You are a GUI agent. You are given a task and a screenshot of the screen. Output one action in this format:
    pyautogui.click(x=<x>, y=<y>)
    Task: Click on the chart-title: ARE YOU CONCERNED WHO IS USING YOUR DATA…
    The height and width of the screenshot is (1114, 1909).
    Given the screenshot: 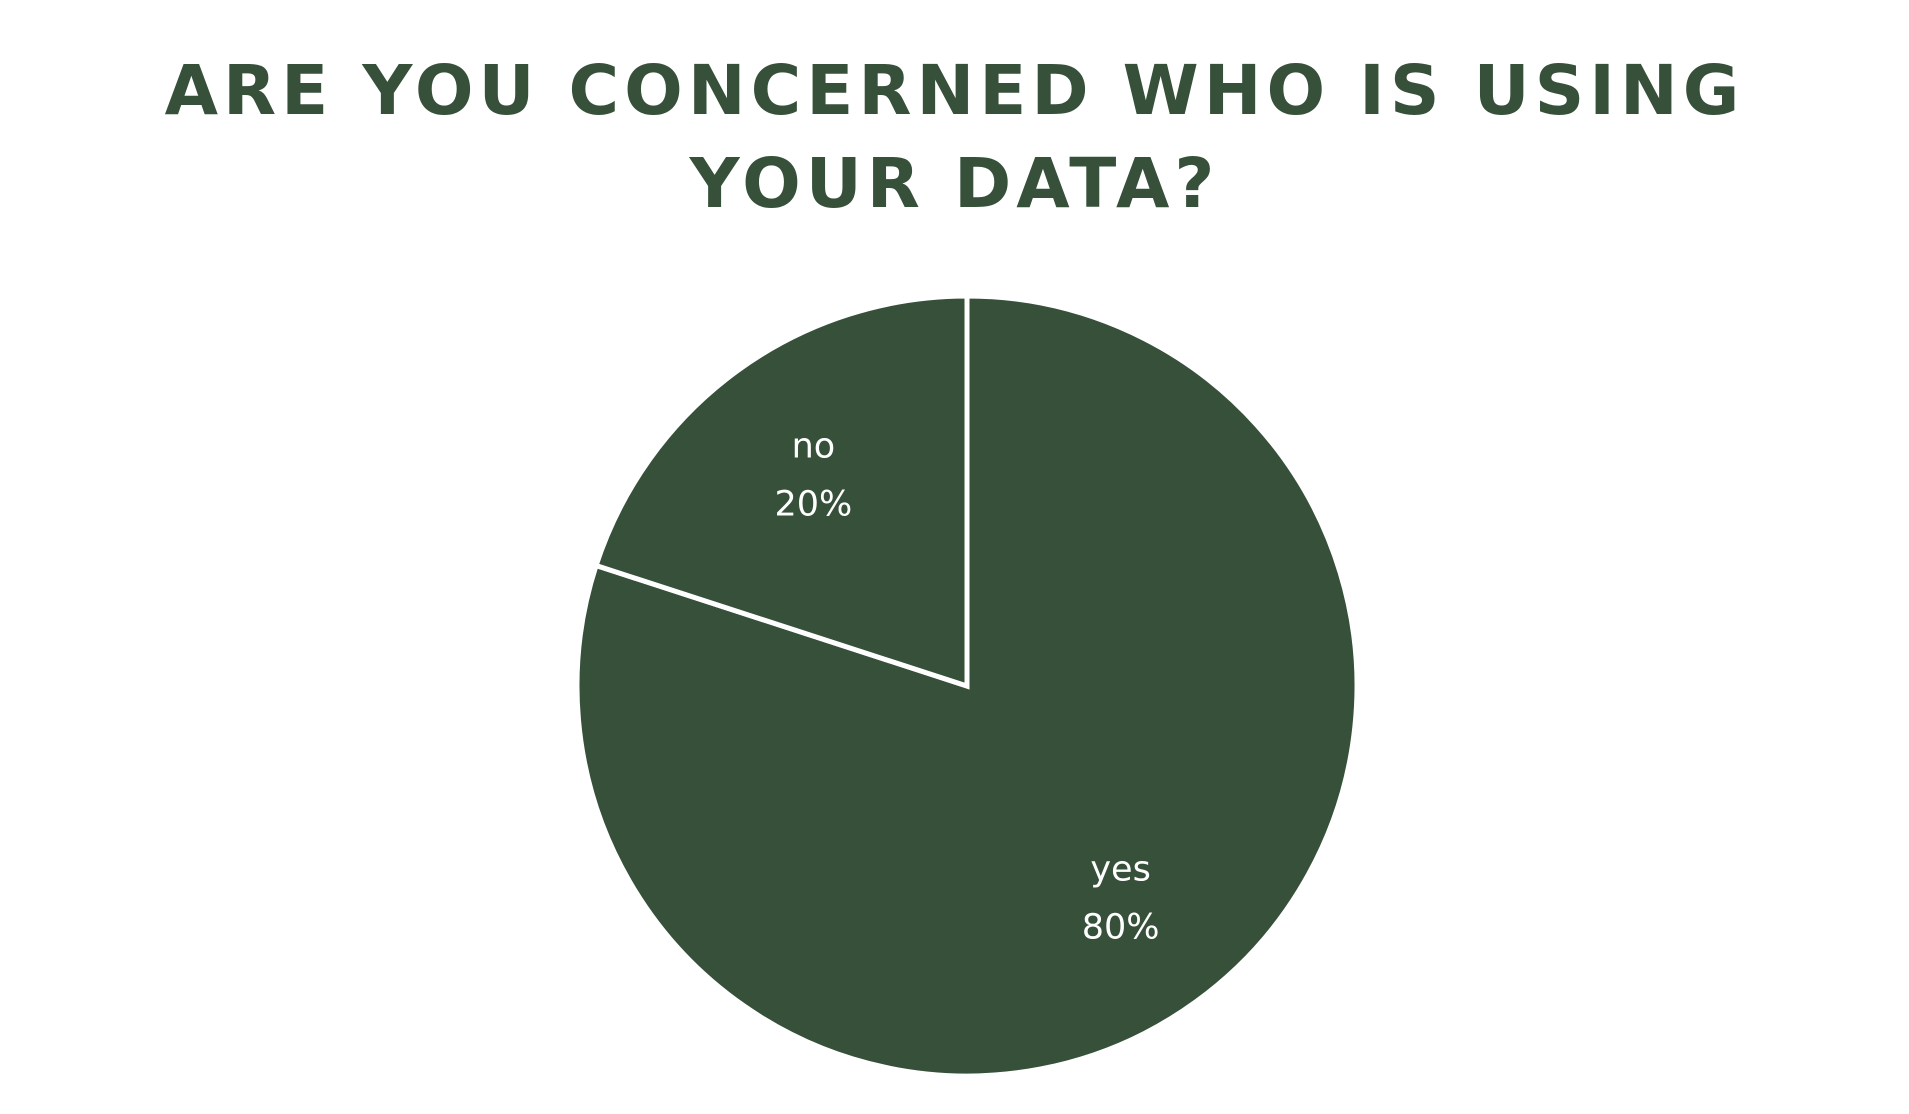 What is the action you would take?
    pyautogui.click(x=954, y=137)
    